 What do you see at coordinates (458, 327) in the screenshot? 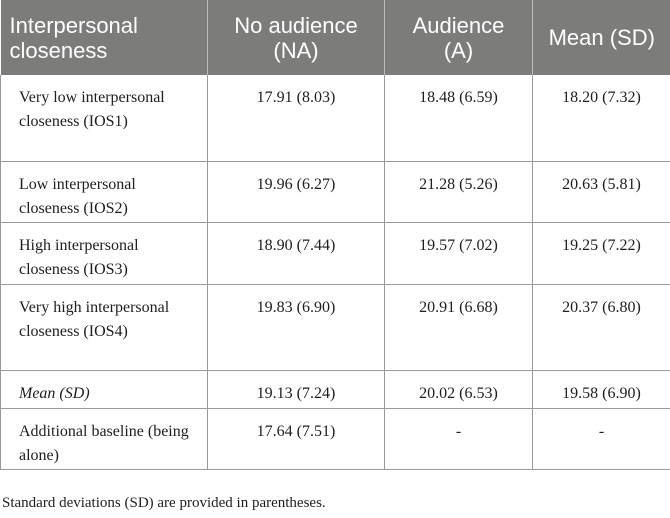
I see `cell-audience: 20.91 (6.68)` at bounding box center [458, 327].